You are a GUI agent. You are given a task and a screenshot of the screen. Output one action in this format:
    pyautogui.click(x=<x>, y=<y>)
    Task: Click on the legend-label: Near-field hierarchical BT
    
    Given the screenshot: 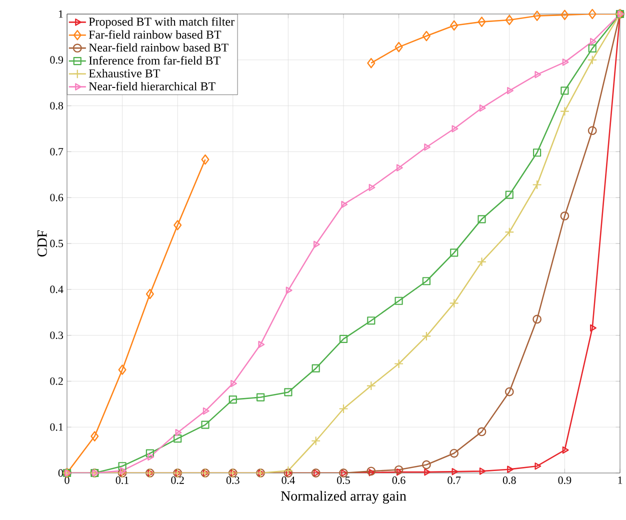 What is the action you would take?
    pyautogui.click(x=152, y=86)
    